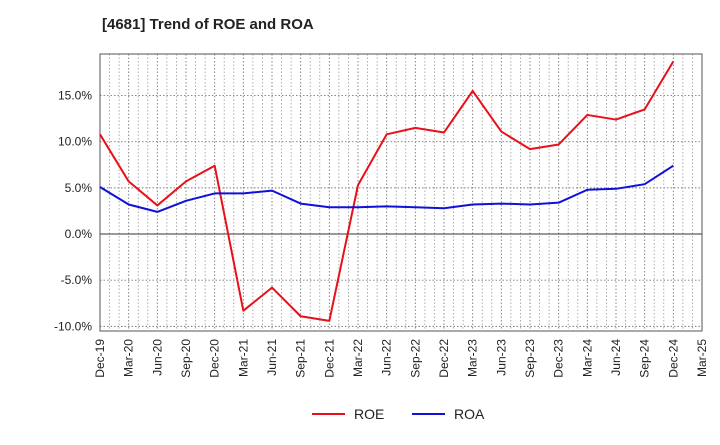  I want to click on x-tick-label: Mar-25, so click(702, 358).